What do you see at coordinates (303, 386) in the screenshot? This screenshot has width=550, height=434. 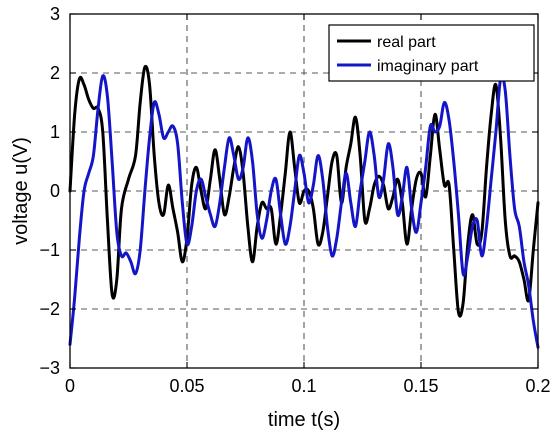 I see `x-tick-label: 0.1` at bounding box center [303, 386].